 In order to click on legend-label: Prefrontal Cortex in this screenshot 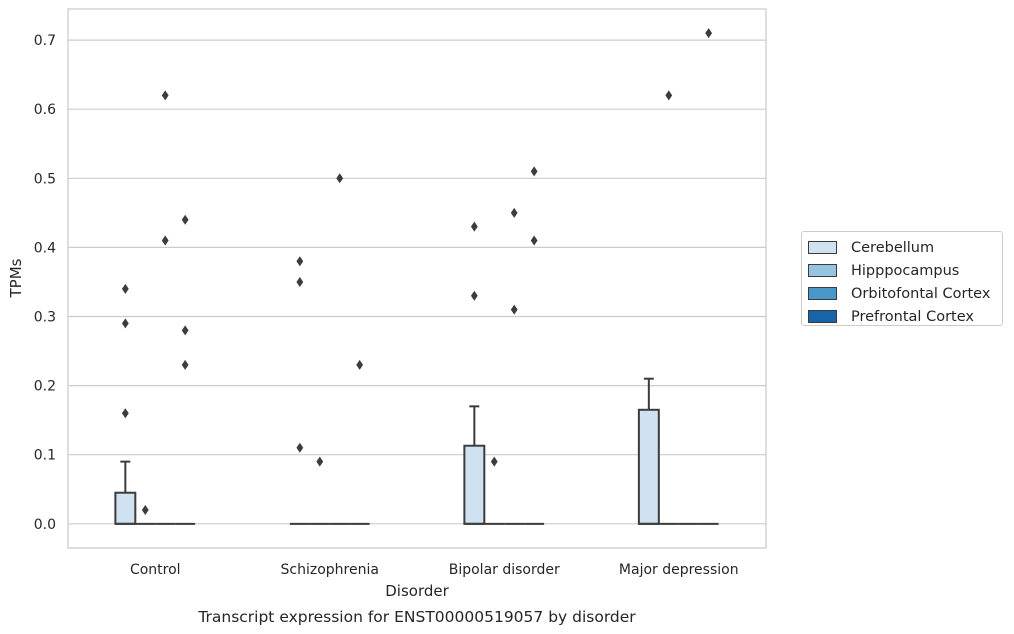, I will do `click(912, 316)`.